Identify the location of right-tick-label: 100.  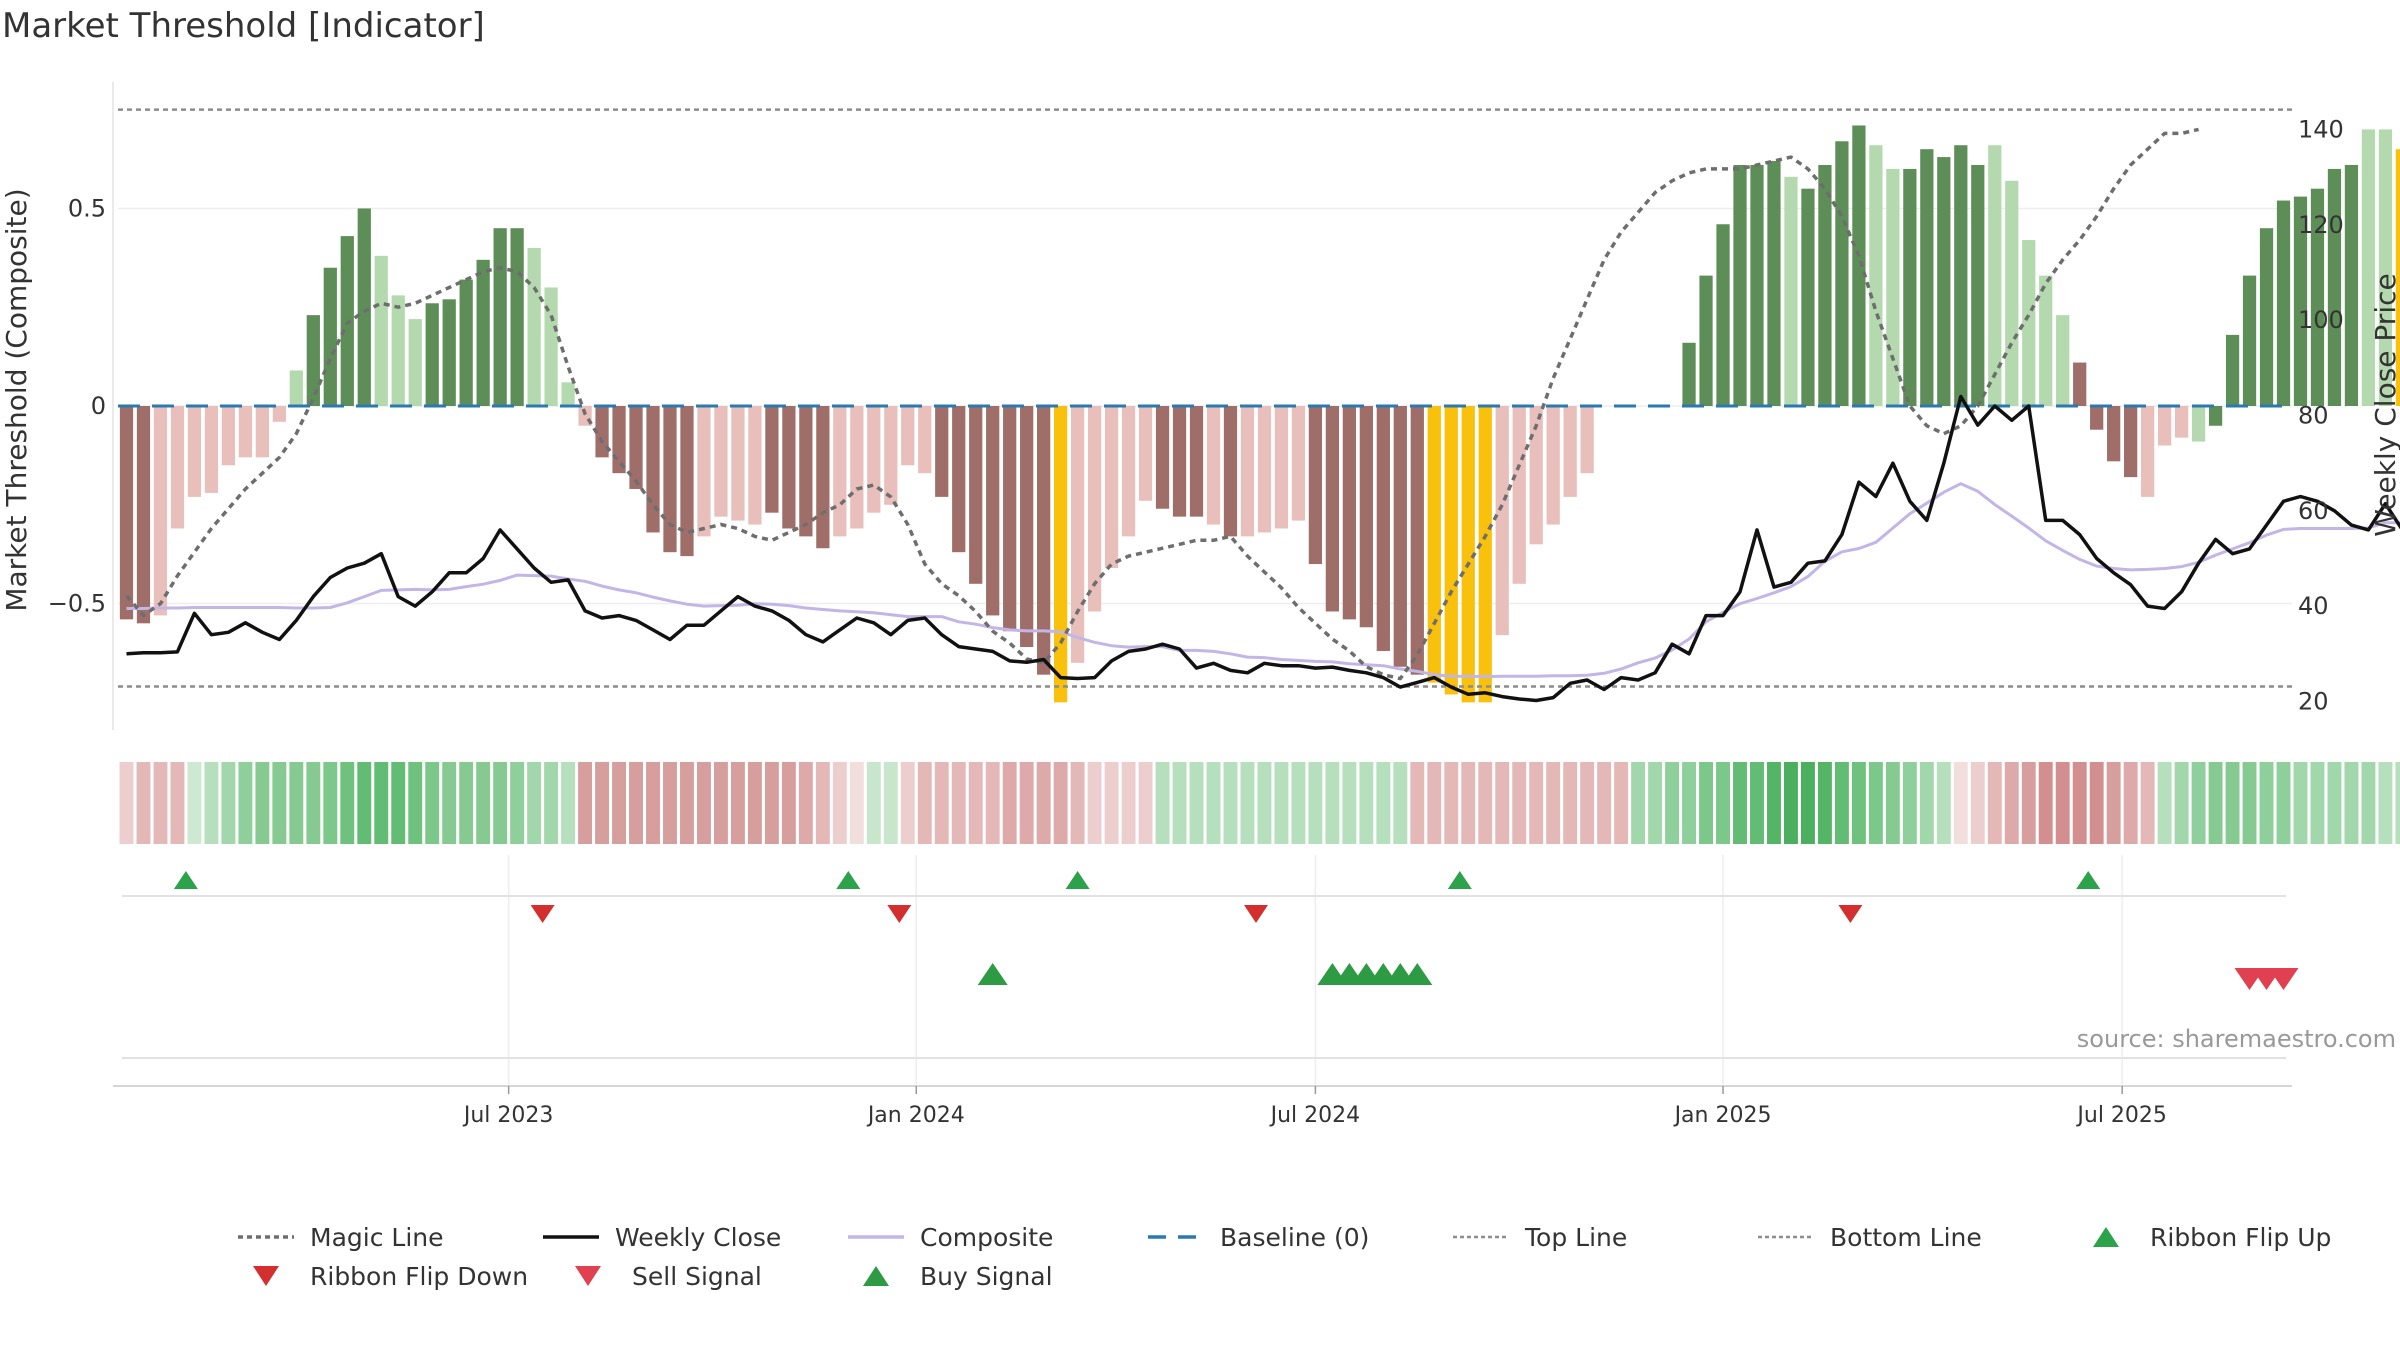
(2321, 320).